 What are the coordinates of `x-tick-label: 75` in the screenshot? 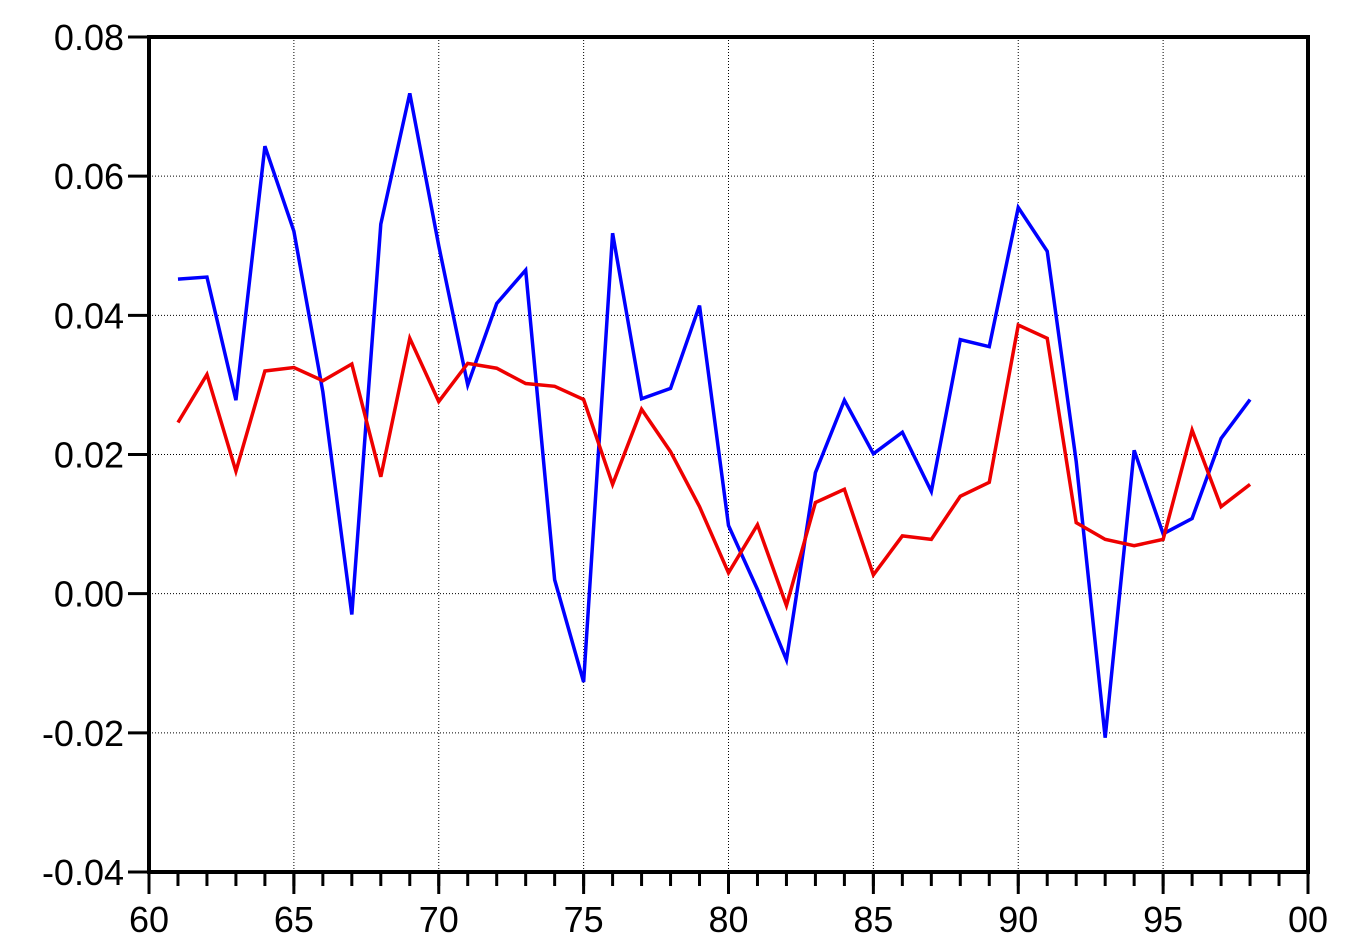 It's located at (584, 919).